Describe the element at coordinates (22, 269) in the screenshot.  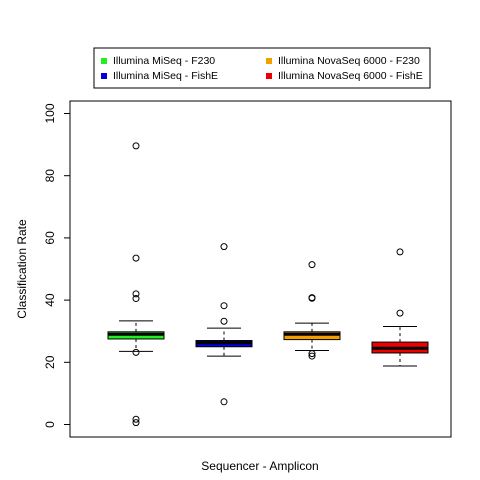
I see `y-axis-title: Classification Rate` at that location.